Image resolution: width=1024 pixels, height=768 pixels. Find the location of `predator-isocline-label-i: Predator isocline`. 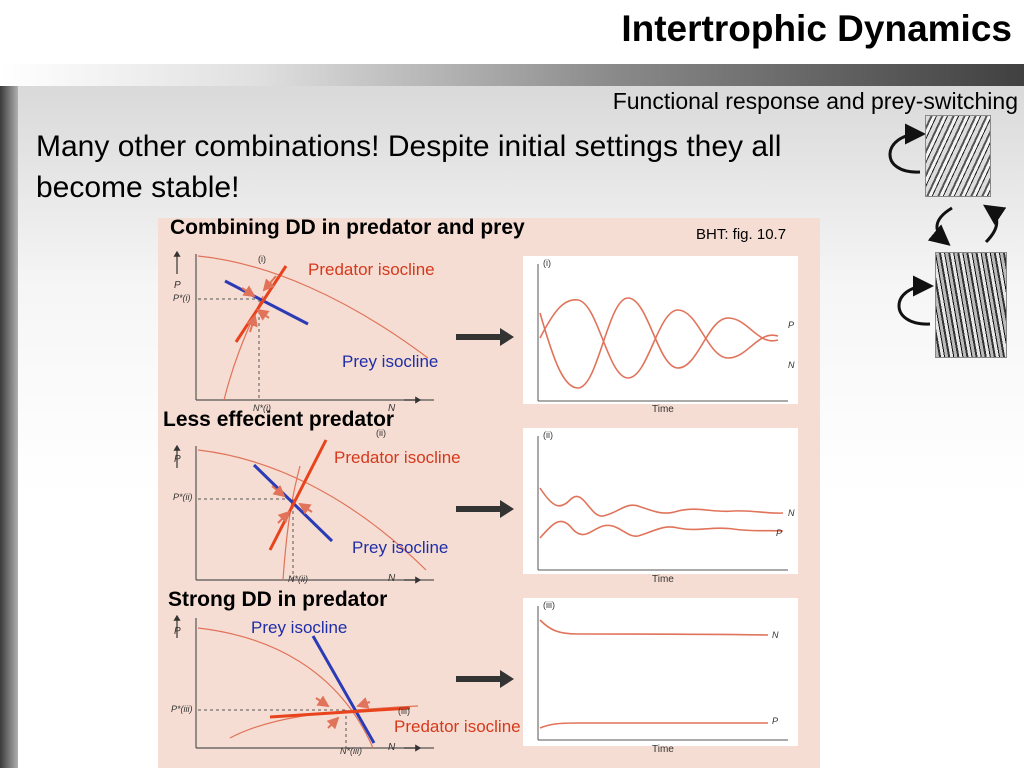

predator-isocline-label-i: Predator isocline is located at coordinates (371, 269).